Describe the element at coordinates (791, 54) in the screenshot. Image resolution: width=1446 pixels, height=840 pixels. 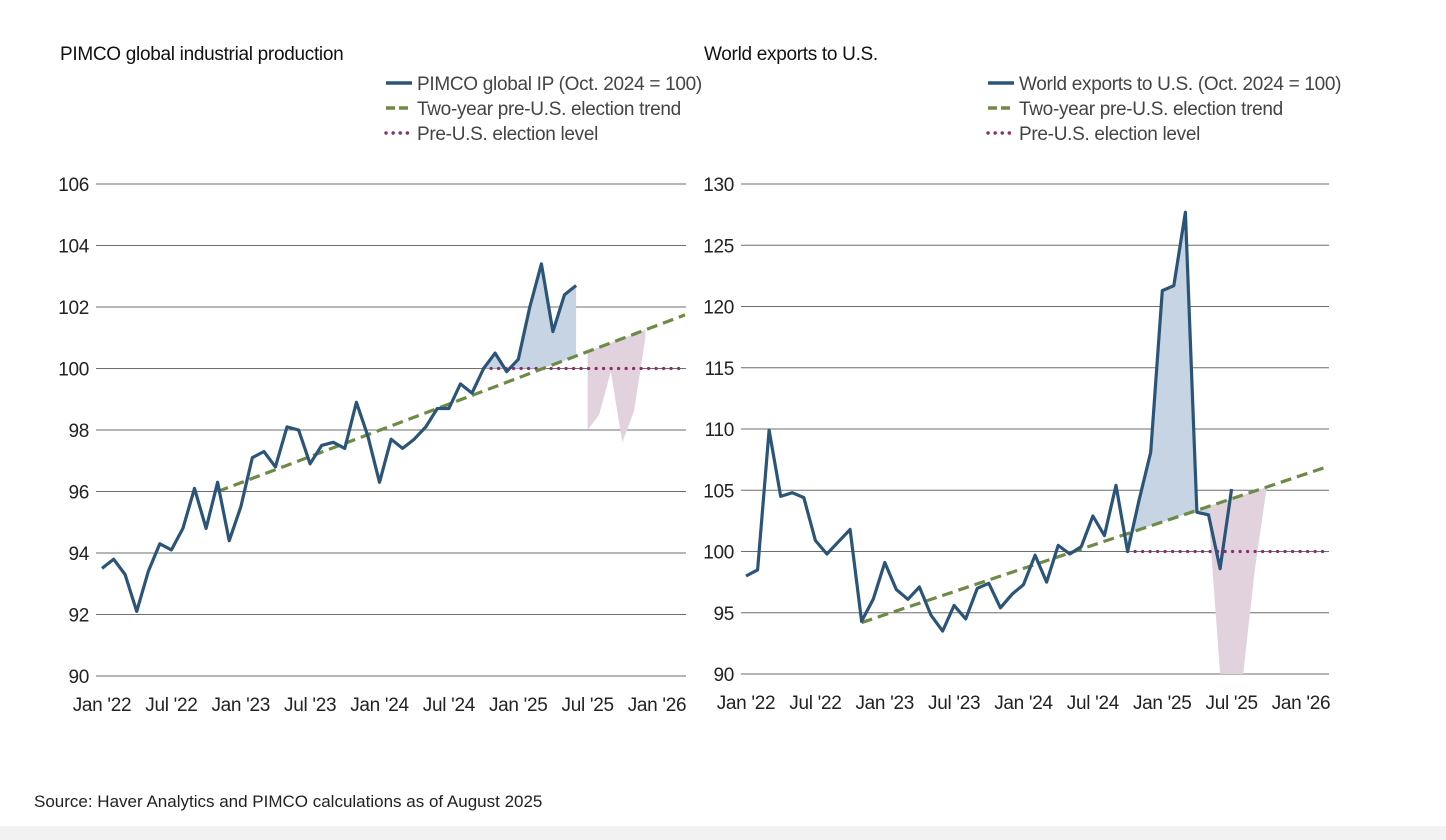
I see `chart-title: World exports to U.S.` at that location.